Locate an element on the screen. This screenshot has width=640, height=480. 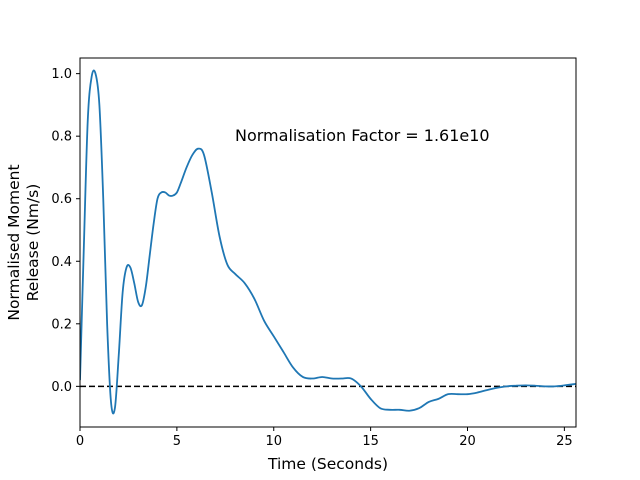
x-tick-label: 15 is located at coordinates (370, 441).